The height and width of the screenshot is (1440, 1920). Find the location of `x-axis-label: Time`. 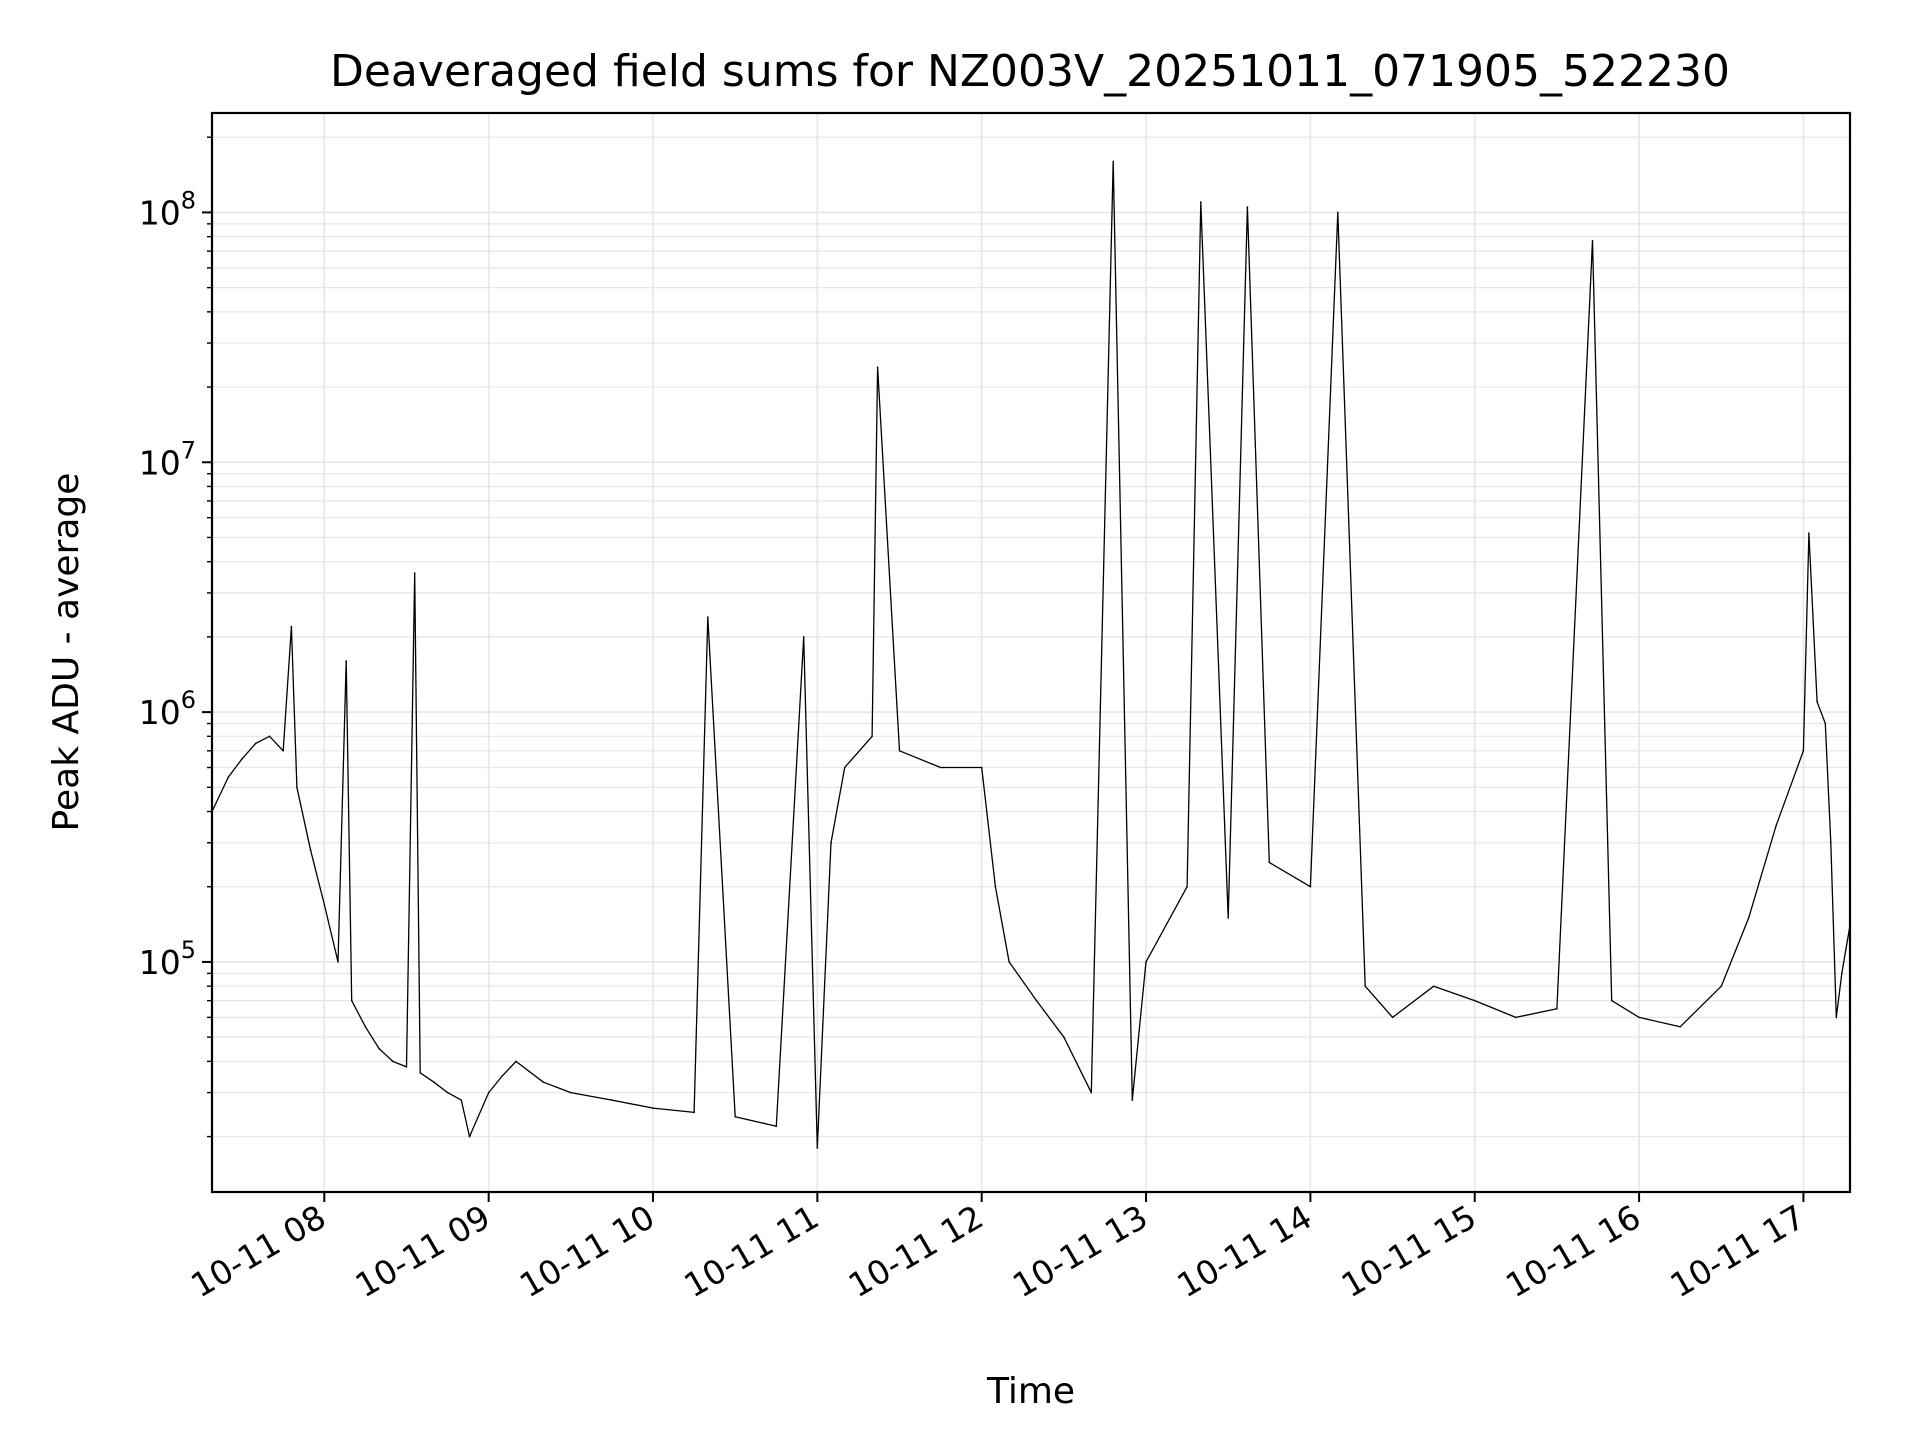

x-axis-label: Time is located at coordinates (1030, 1391).